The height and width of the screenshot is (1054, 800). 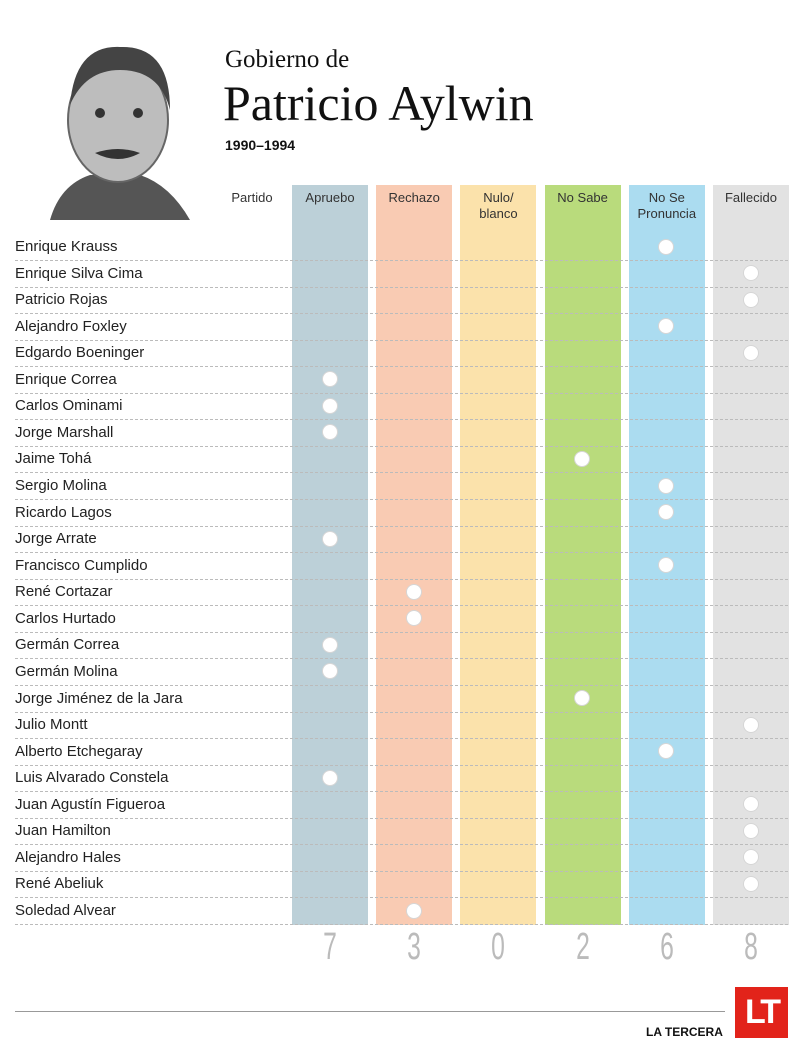 What do you see at coordinates (80, 353) in the screenshot?
I see `row-name: Edgardo Boeninger` at bounding box center [80, 353].